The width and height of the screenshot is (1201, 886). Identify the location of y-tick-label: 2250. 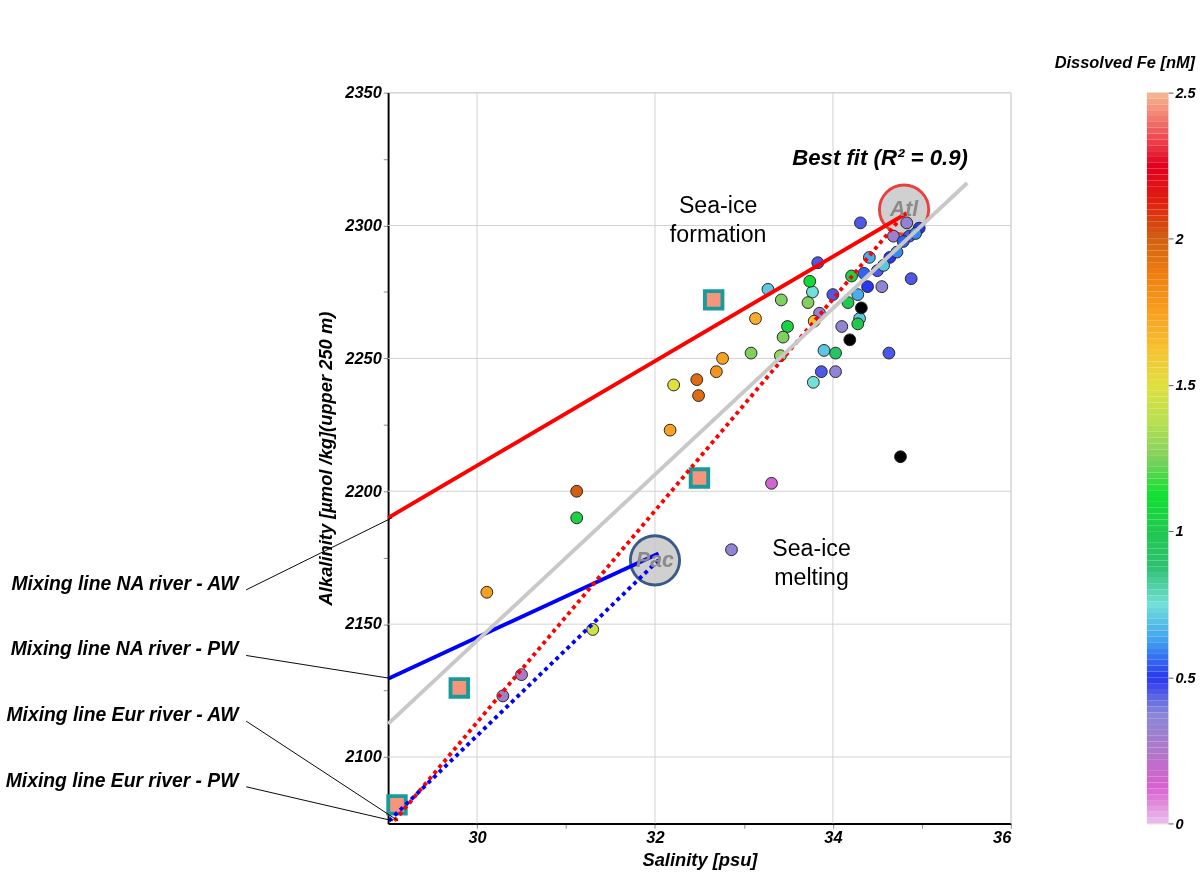
(363, 357).